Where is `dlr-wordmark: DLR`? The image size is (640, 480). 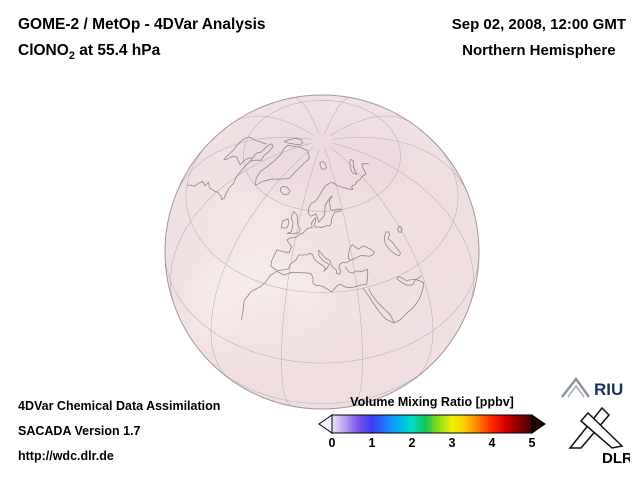 dlr-wordmark: DLR is located at coordinates (616, 458).